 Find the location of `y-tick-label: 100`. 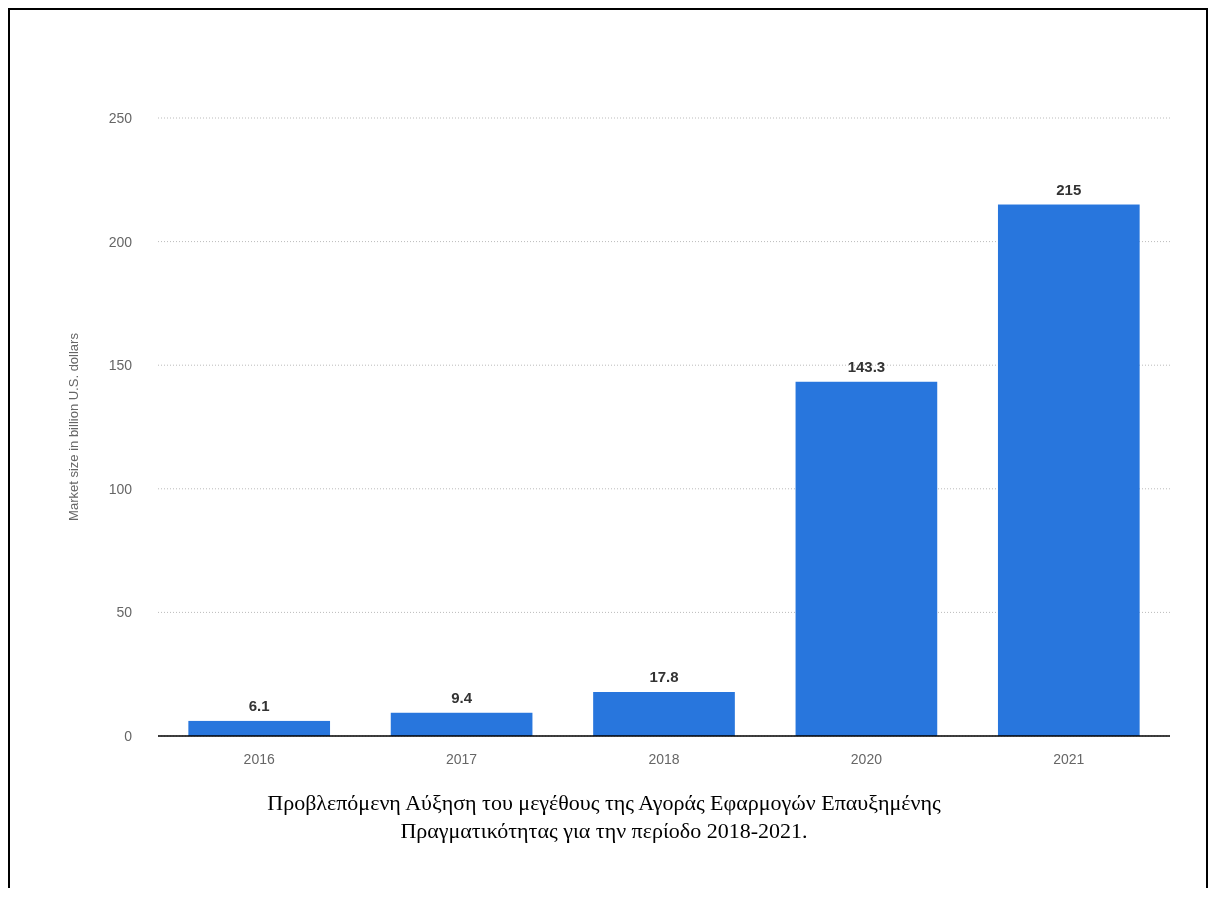

y-tick-label: 100 is located at coordinates (120, 488).